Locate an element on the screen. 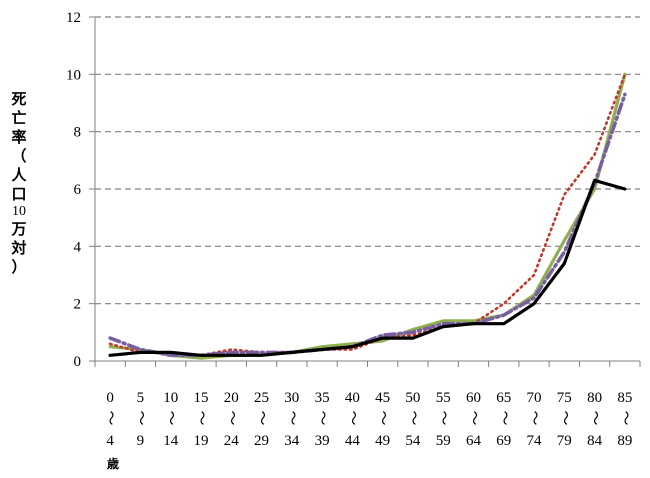 Image resolution: width=650 pixels, height=478 pixels. x-tick-label: 15 is located at coordinates (200, 398).